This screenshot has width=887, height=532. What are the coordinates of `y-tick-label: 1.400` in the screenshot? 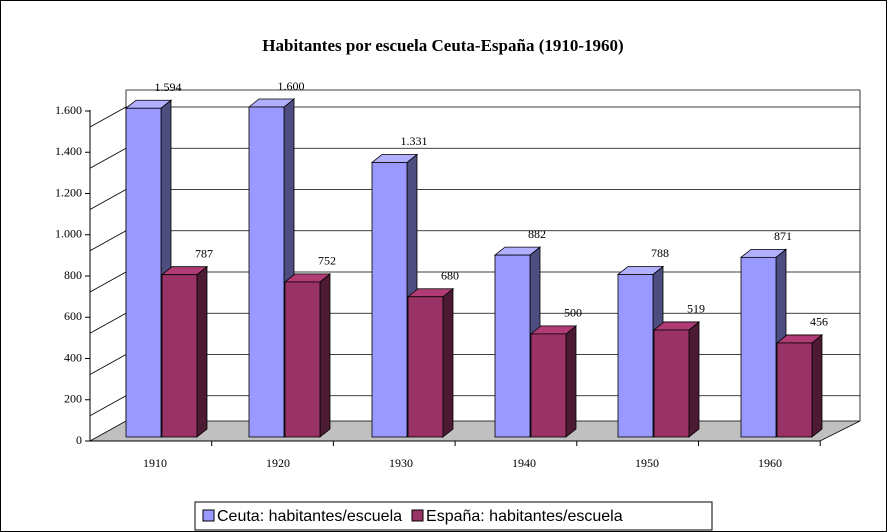 It's located at (68, 151).